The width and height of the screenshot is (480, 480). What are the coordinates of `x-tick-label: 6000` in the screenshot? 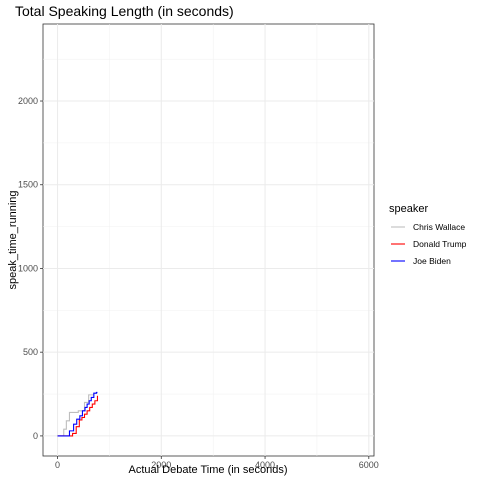 It's located at (369, 465).